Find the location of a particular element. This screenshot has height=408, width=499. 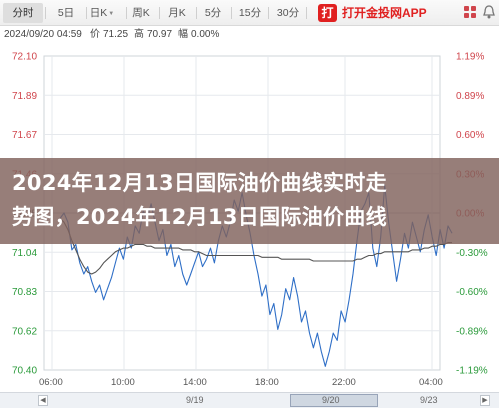

x-tick-label: 18:00 is located at coordinates (267, 382).